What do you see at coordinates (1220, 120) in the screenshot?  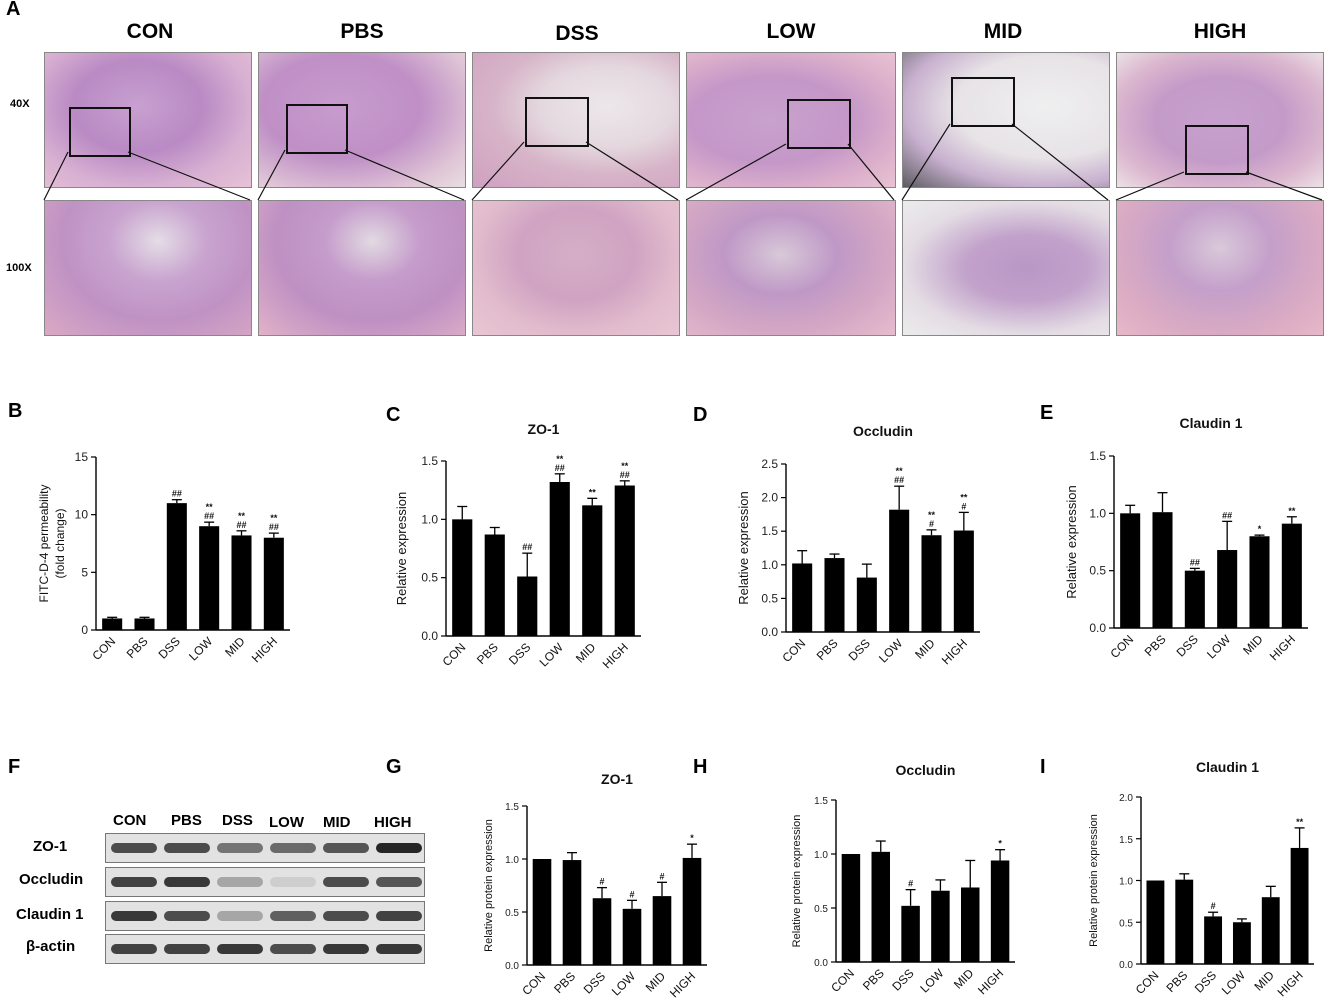 I see `histology-image-high-40x` at bounding box center [1220, 120].